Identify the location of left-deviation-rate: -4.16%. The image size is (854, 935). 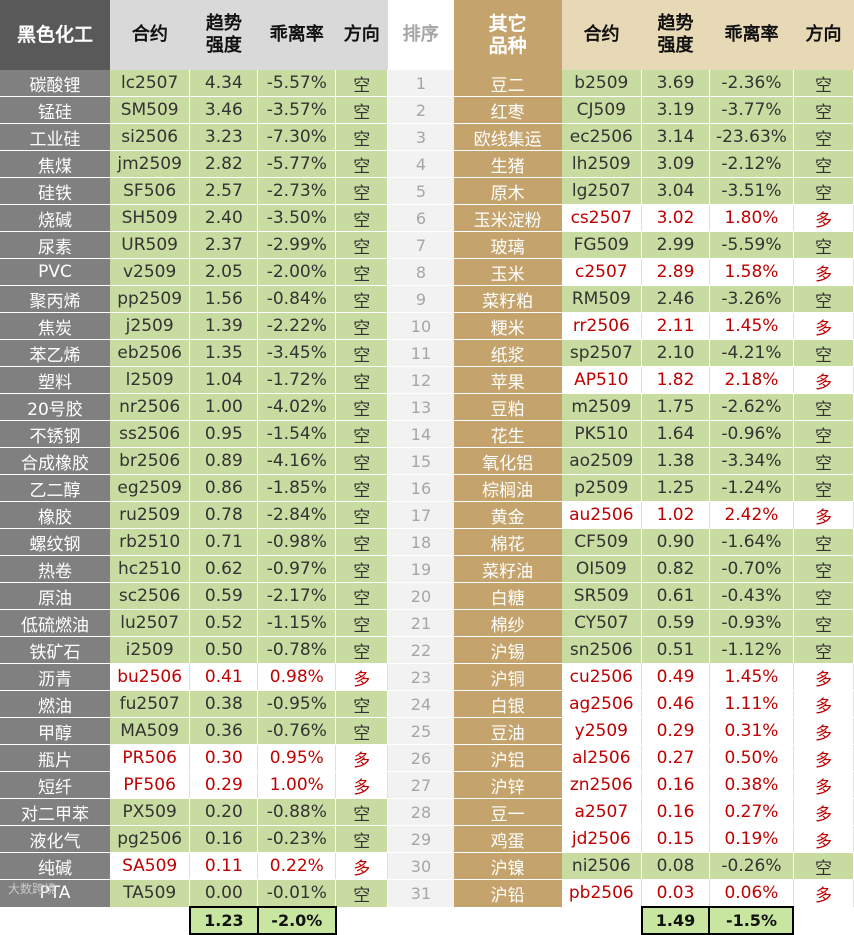
(297, 461).